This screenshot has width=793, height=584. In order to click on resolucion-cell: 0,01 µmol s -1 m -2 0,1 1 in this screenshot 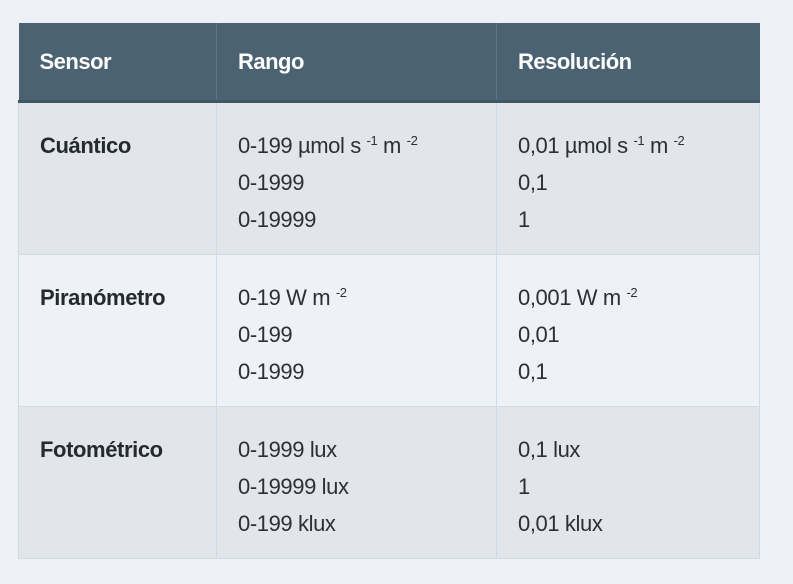, I will do `click(628, 178)`.